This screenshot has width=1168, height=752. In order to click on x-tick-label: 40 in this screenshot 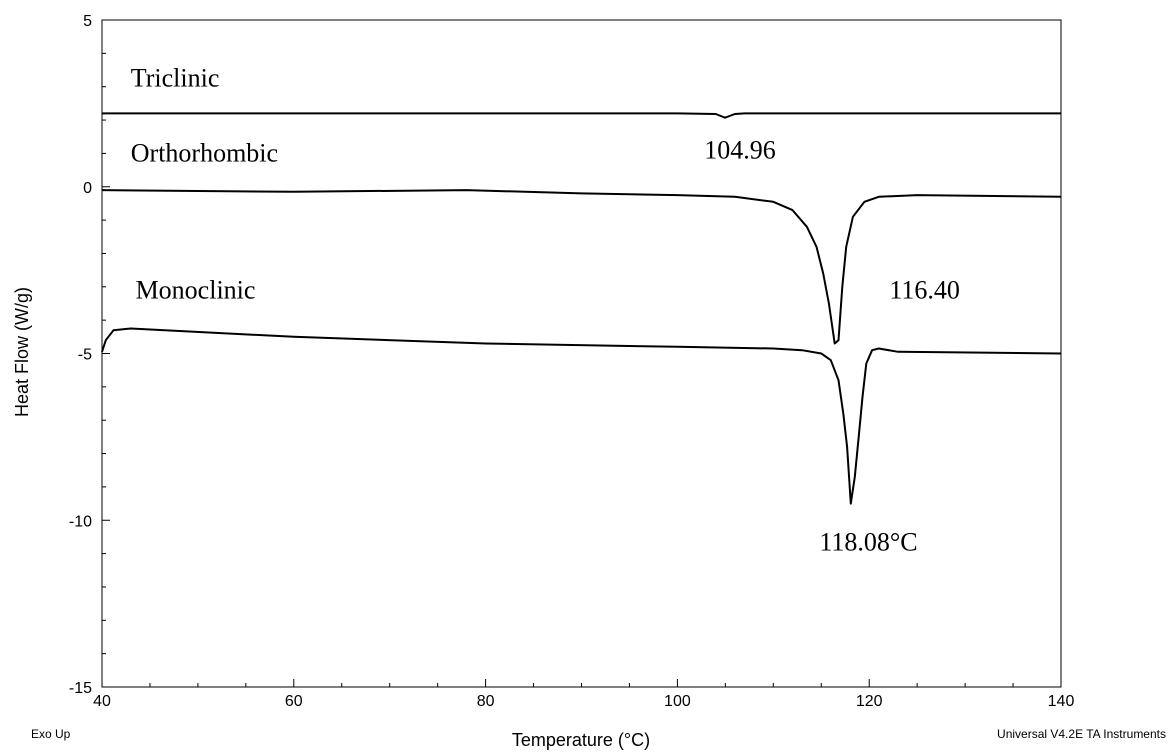, I will do `click(102, 701)`.